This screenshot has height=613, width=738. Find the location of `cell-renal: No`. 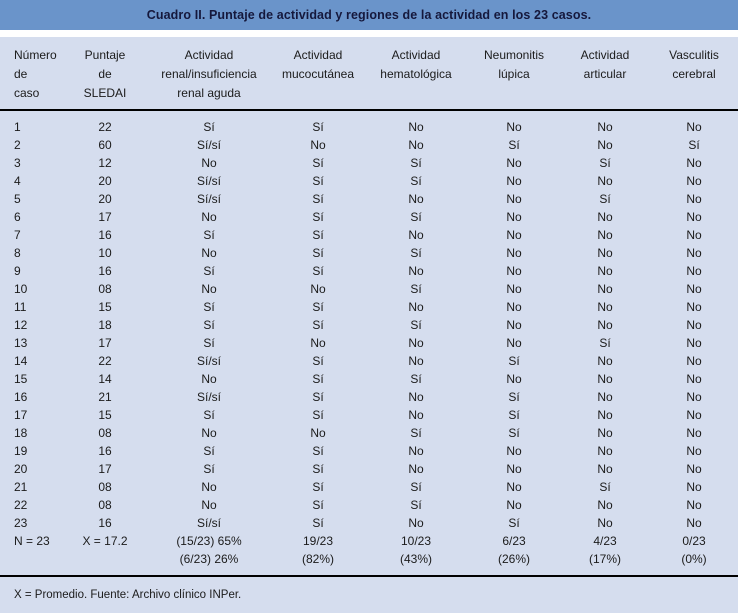

cell-renal: No is located at coordinates (209, 289).